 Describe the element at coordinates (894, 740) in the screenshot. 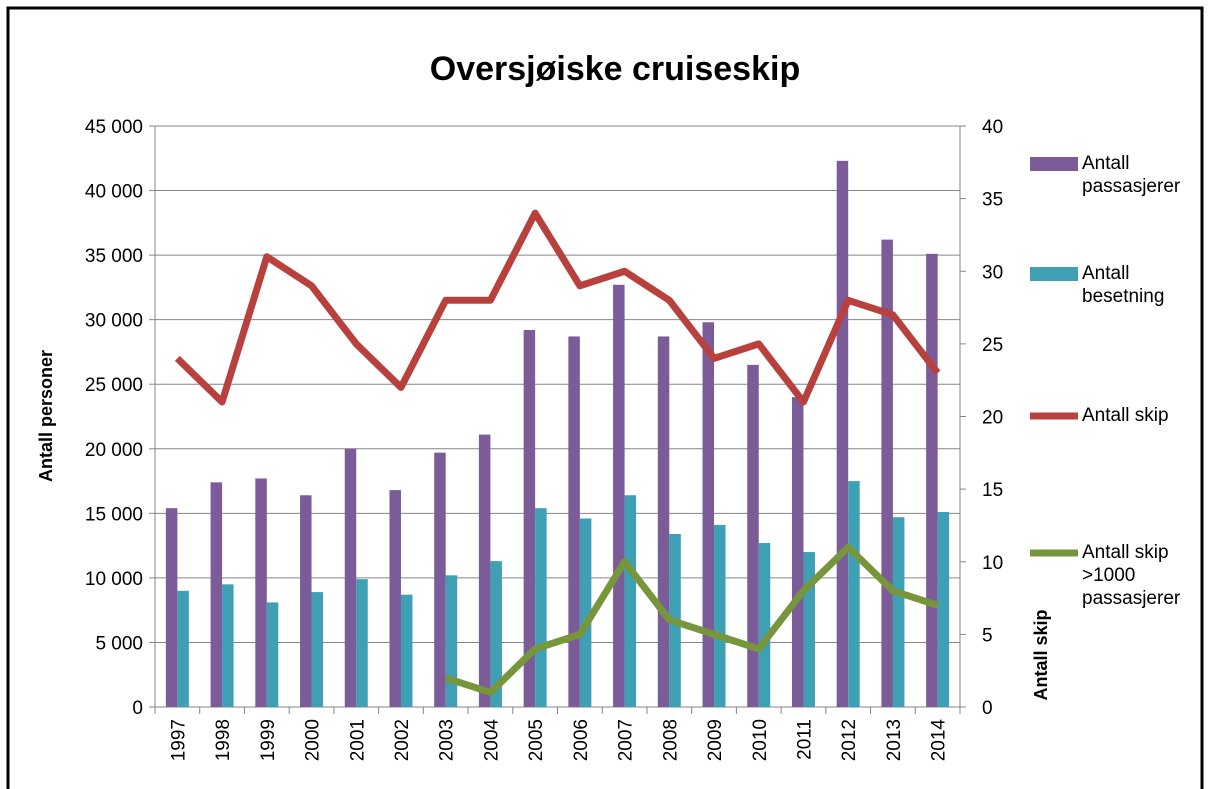

I see `x-tick-label: 2013` at that location.